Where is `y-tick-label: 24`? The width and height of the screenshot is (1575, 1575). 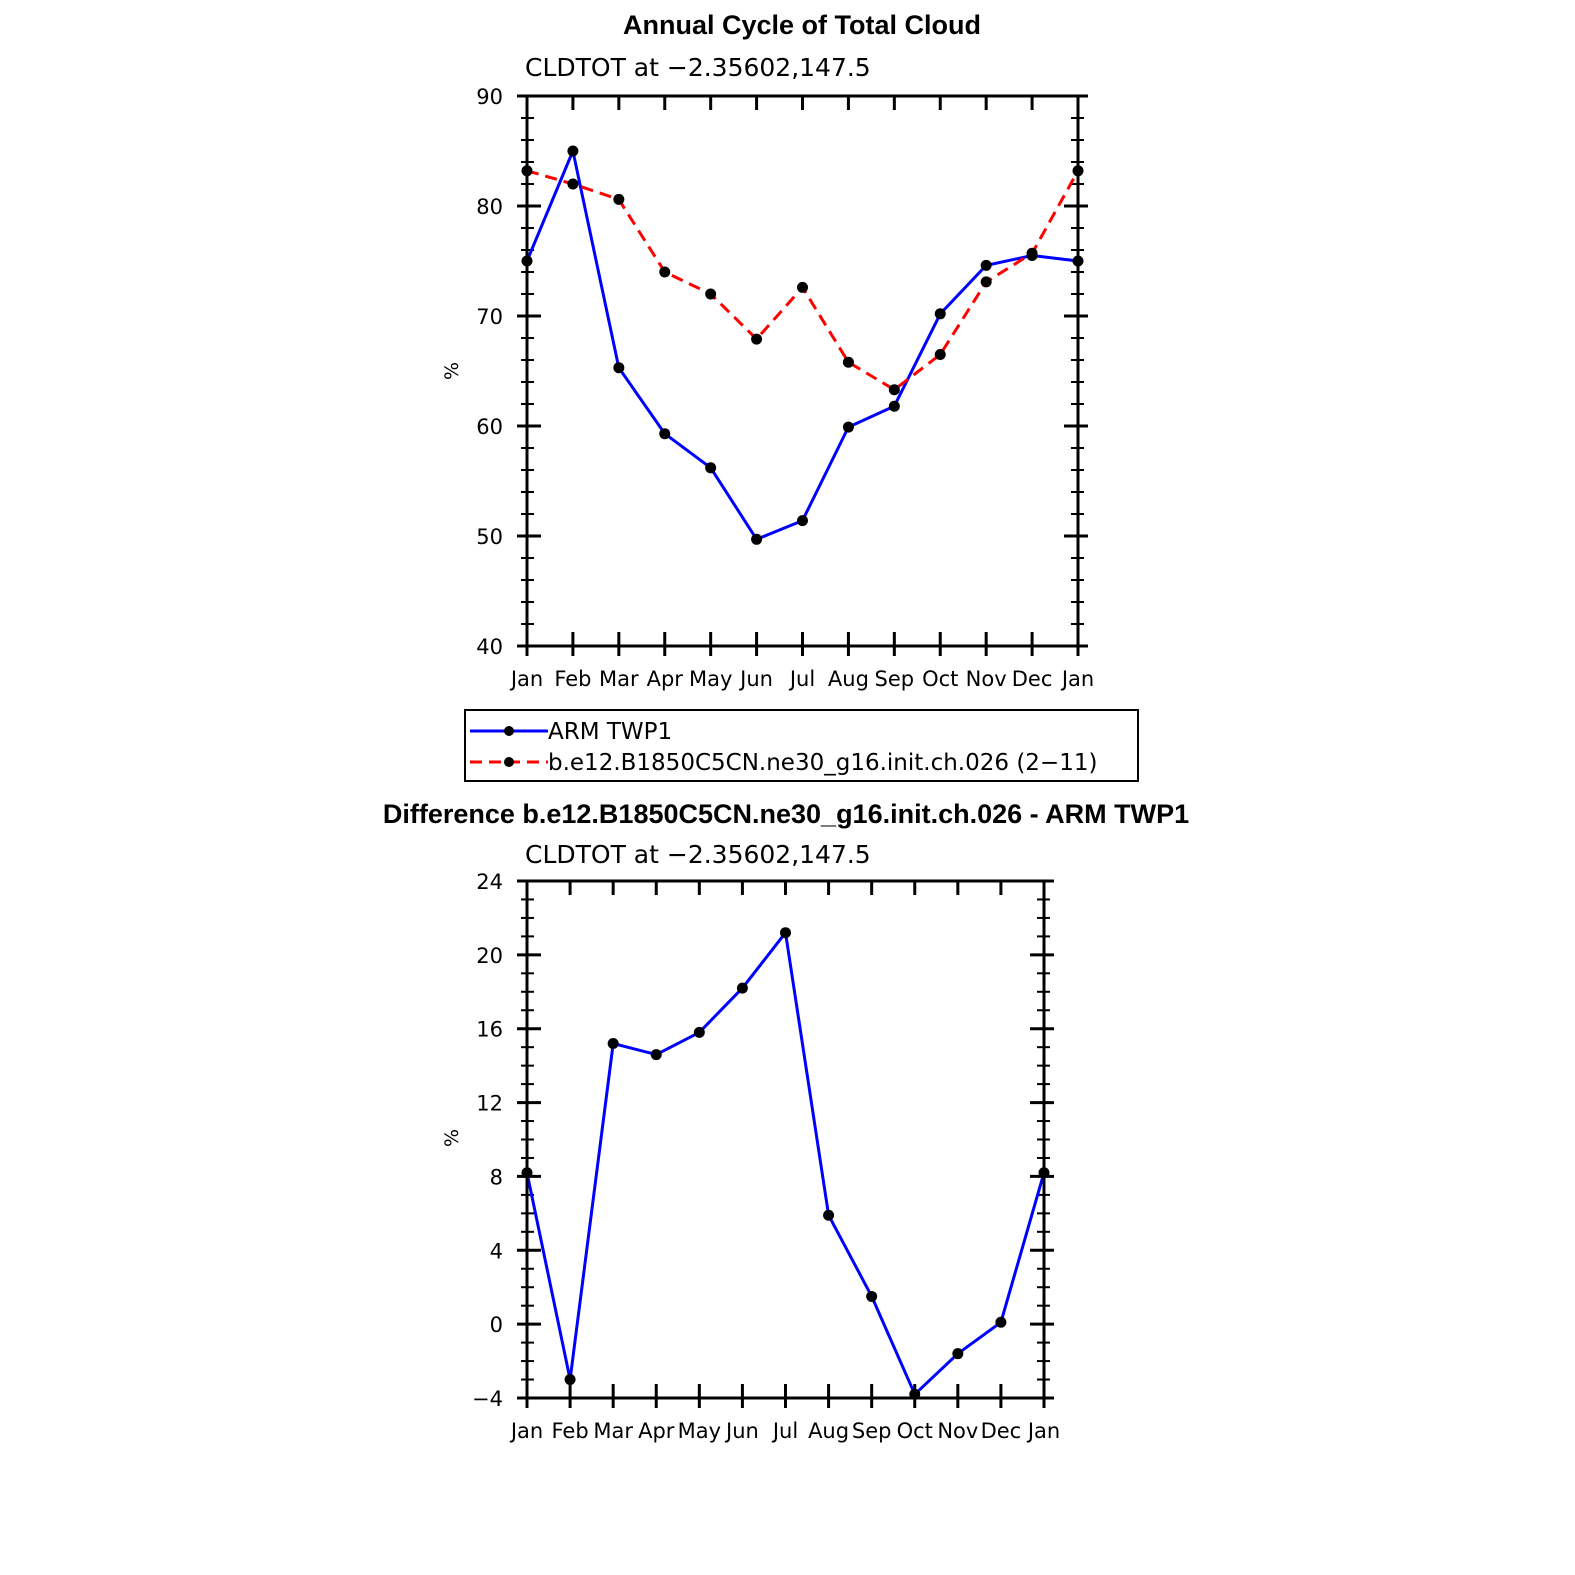
y-tick-label: 24 is located at coordinates (489, 882).